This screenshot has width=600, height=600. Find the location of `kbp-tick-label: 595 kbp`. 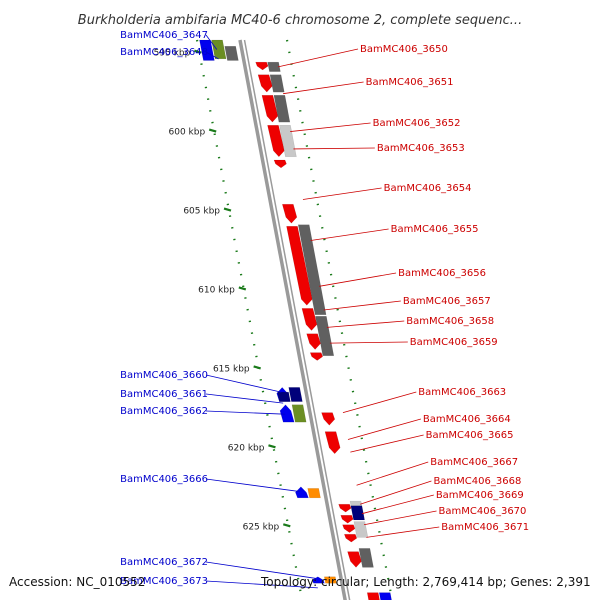

kbp-tick-label: 595 kbp is located at coordinates (172, 54).